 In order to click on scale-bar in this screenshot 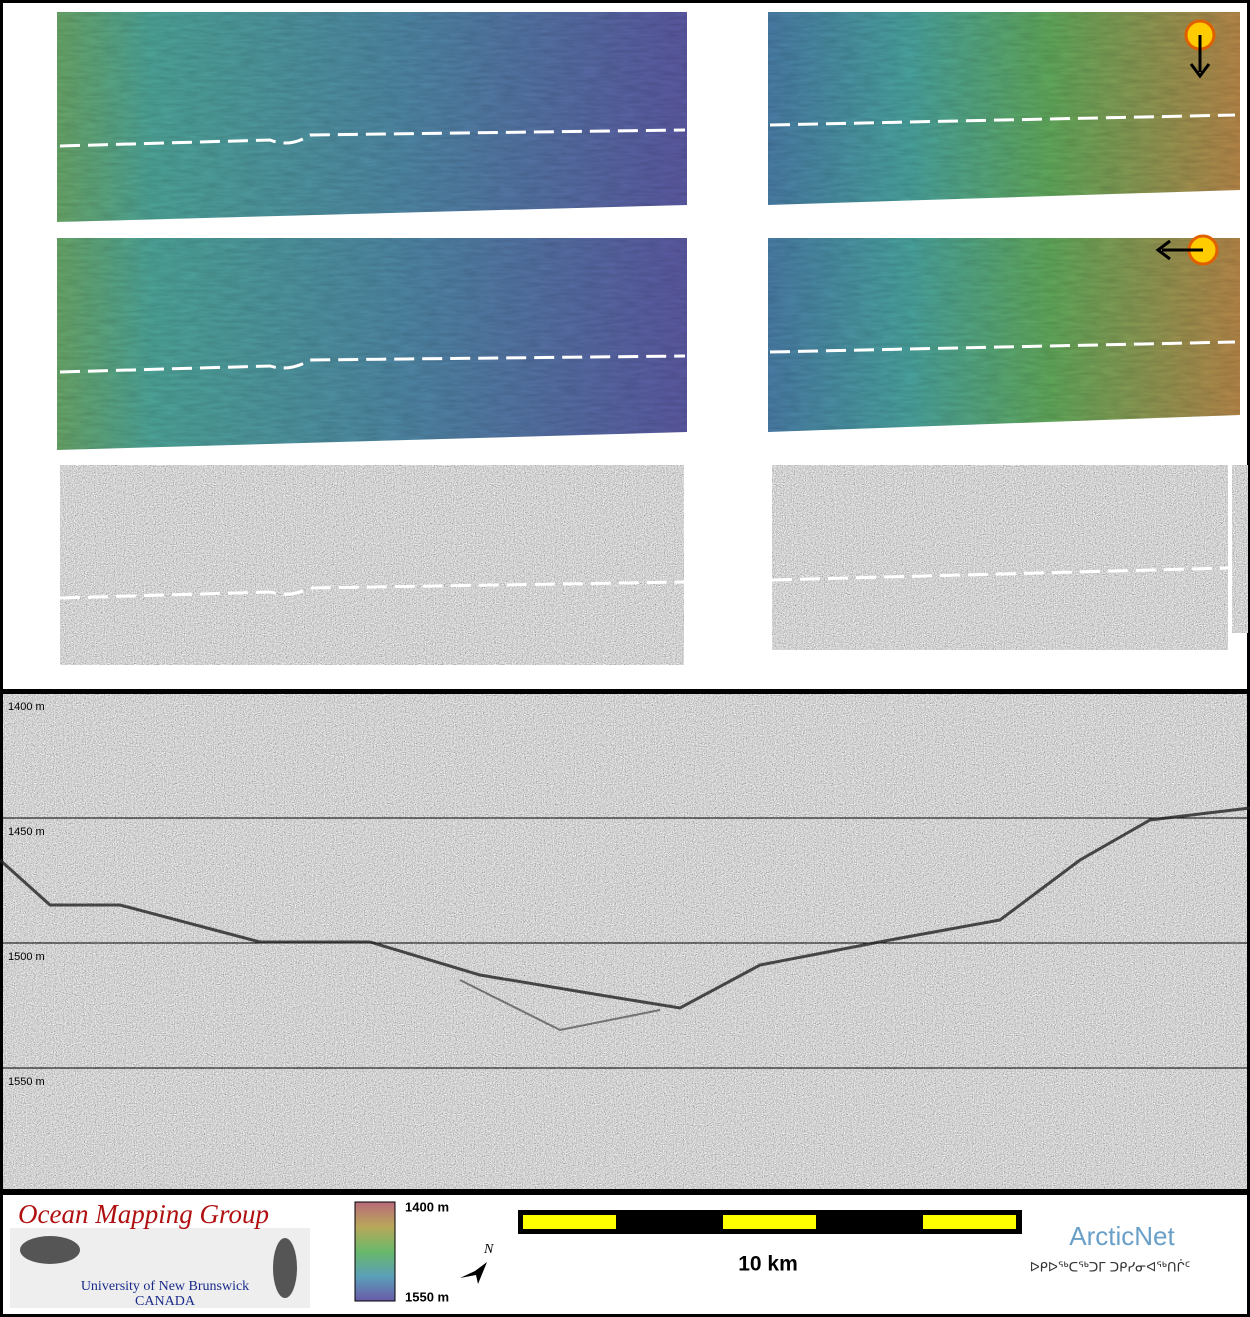, I will do `click(770, 1222)`.